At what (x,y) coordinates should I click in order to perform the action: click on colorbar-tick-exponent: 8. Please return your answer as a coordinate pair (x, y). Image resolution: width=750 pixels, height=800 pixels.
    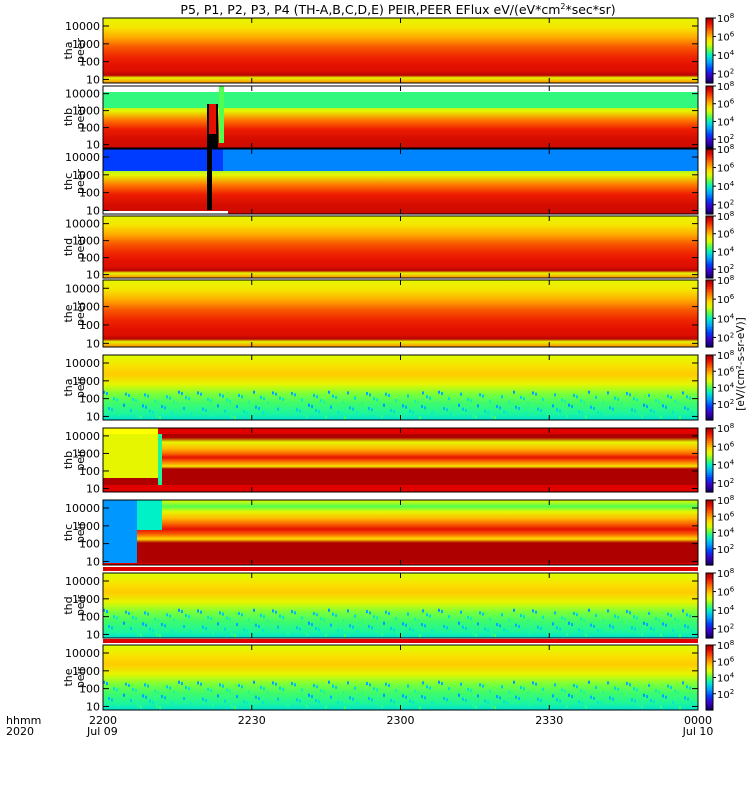
    Looking at the image, I should click on (732, 147).